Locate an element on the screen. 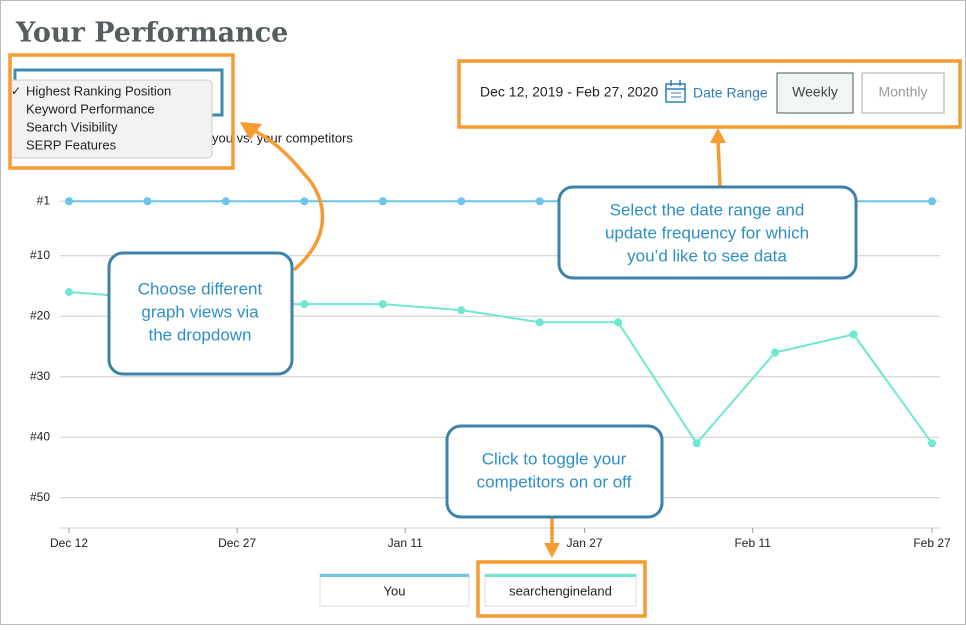  weekly-button is located at coordinates (815, 93).